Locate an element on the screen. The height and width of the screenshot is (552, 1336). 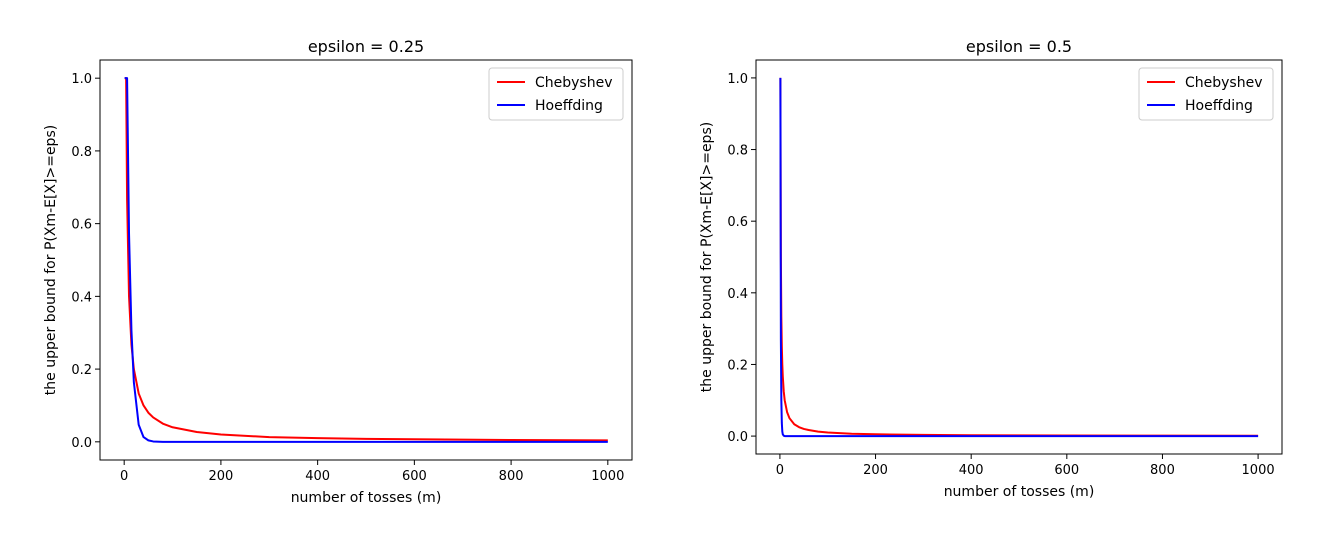
chart-title: epsilon = 0.5 is located at coordinates (1019, 46).